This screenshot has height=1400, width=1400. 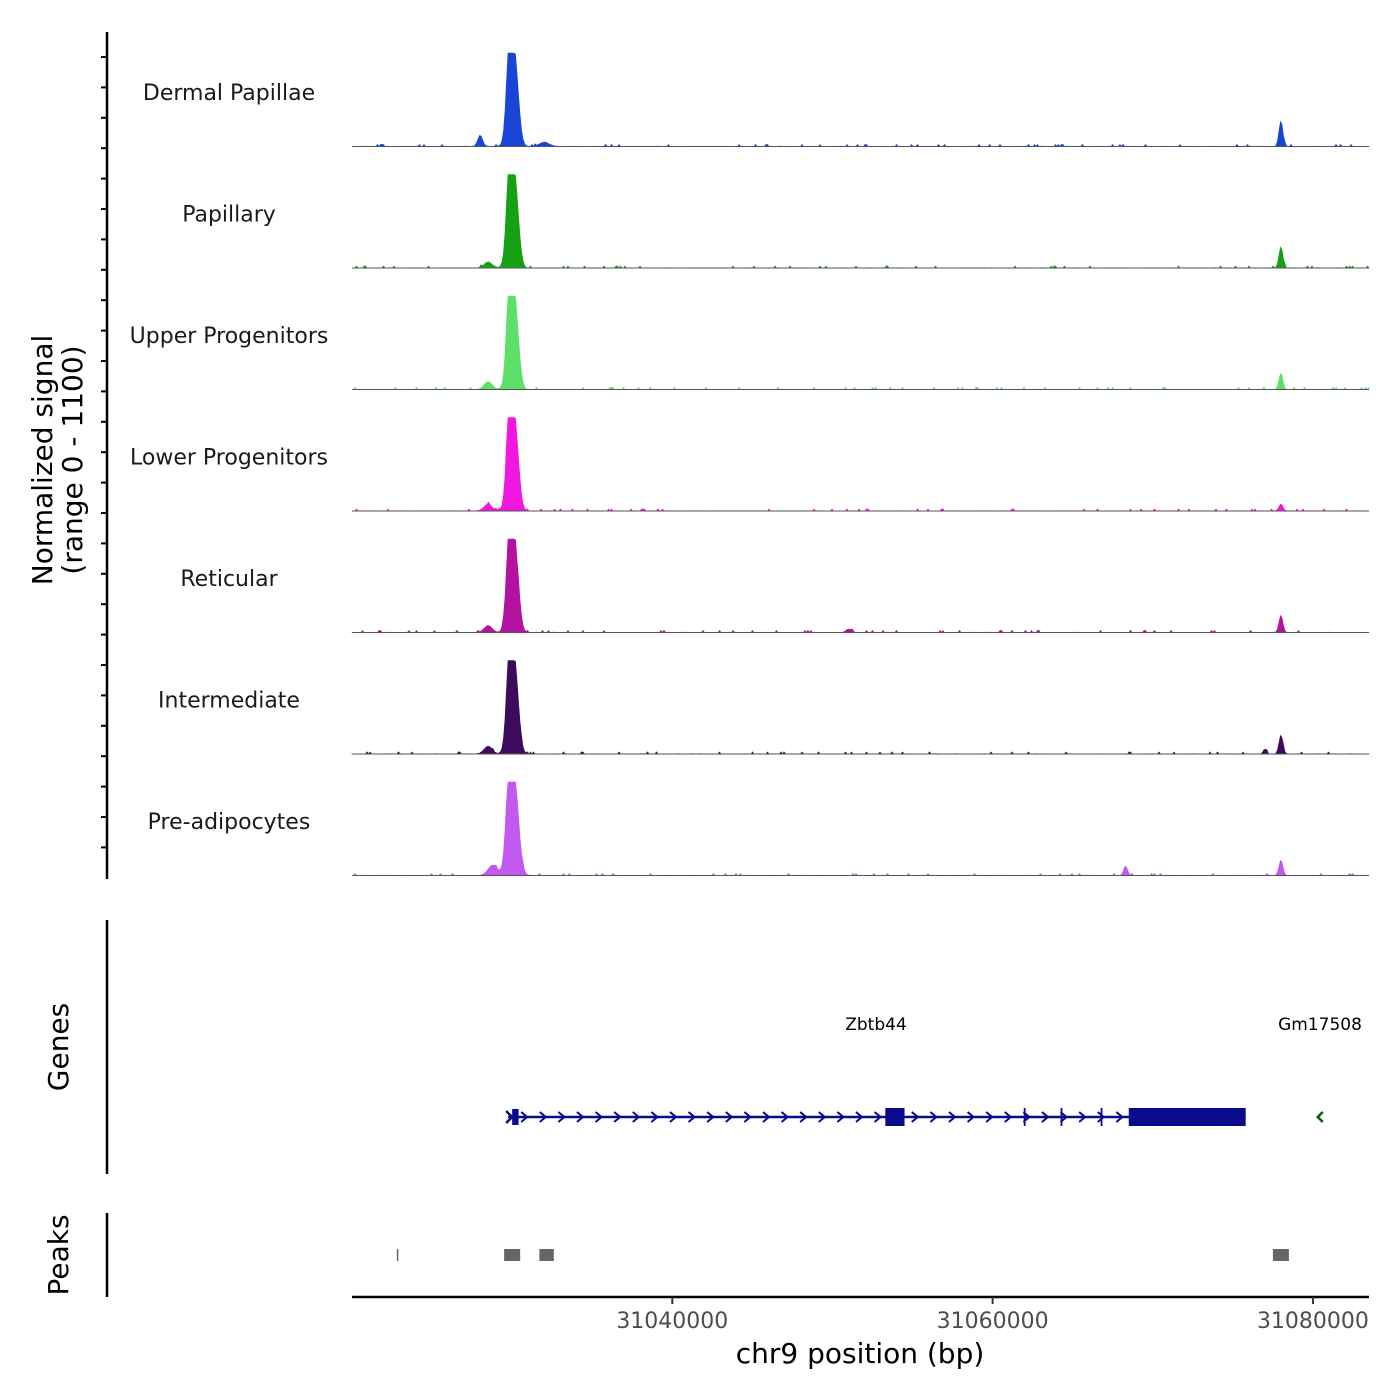 What do you see at coordinates (876, 1025) in the screenshot?
I see `gene-label: Zbtb44` at bounding box center [876, 1025].